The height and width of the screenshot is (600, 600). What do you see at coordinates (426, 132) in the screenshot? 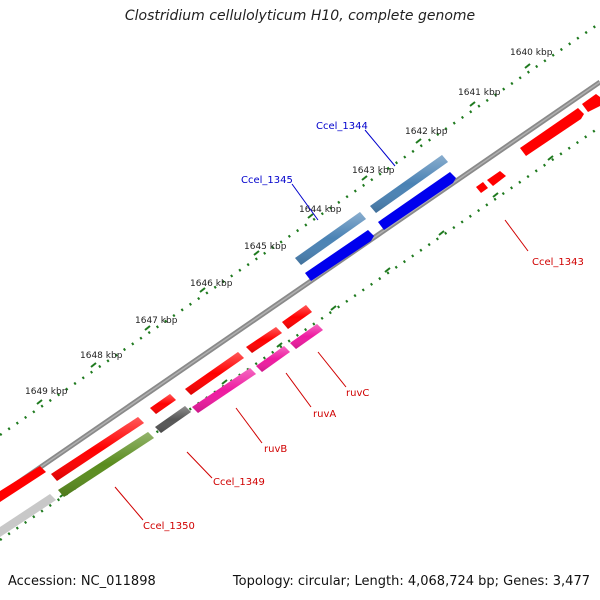
I see `tick-label-1642: 1642 kbp` at bounding box center [426, 132].